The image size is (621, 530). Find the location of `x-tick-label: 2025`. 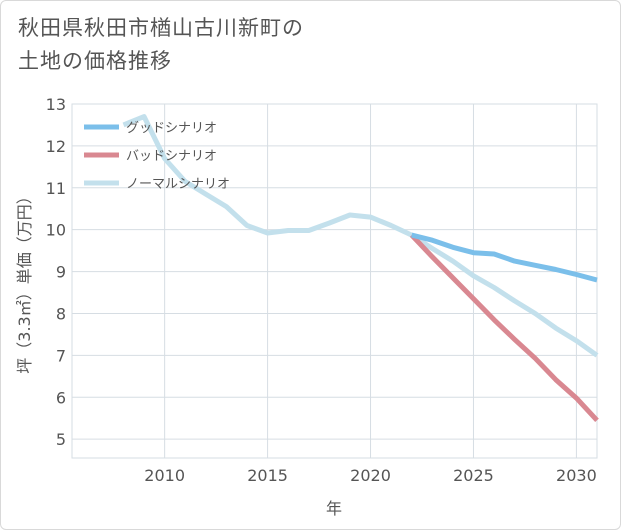

x-tick-label: 2025 is located at coordinates (473, 475).